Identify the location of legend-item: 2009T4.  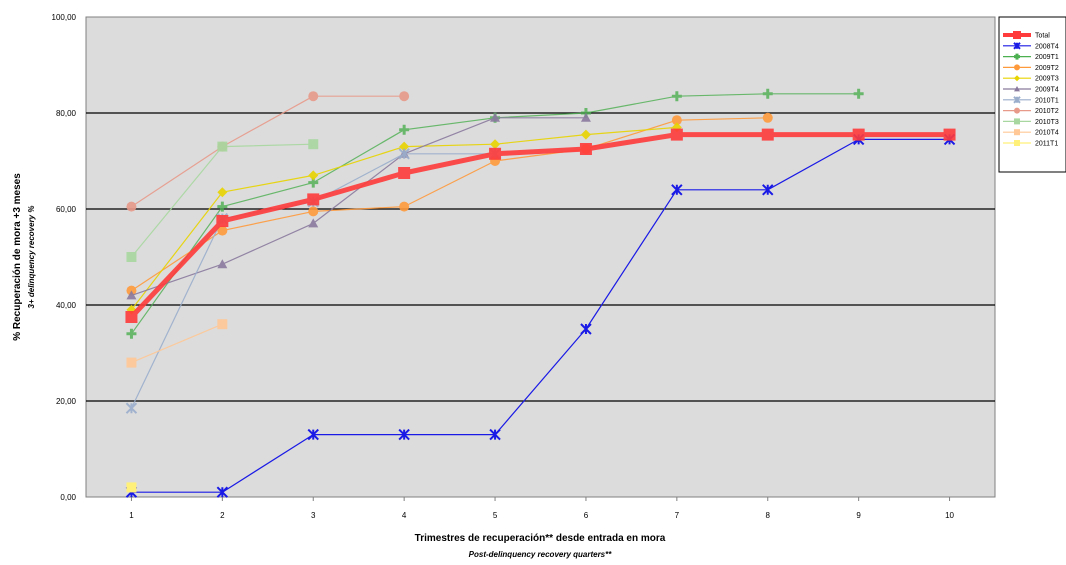
(1031, 90).